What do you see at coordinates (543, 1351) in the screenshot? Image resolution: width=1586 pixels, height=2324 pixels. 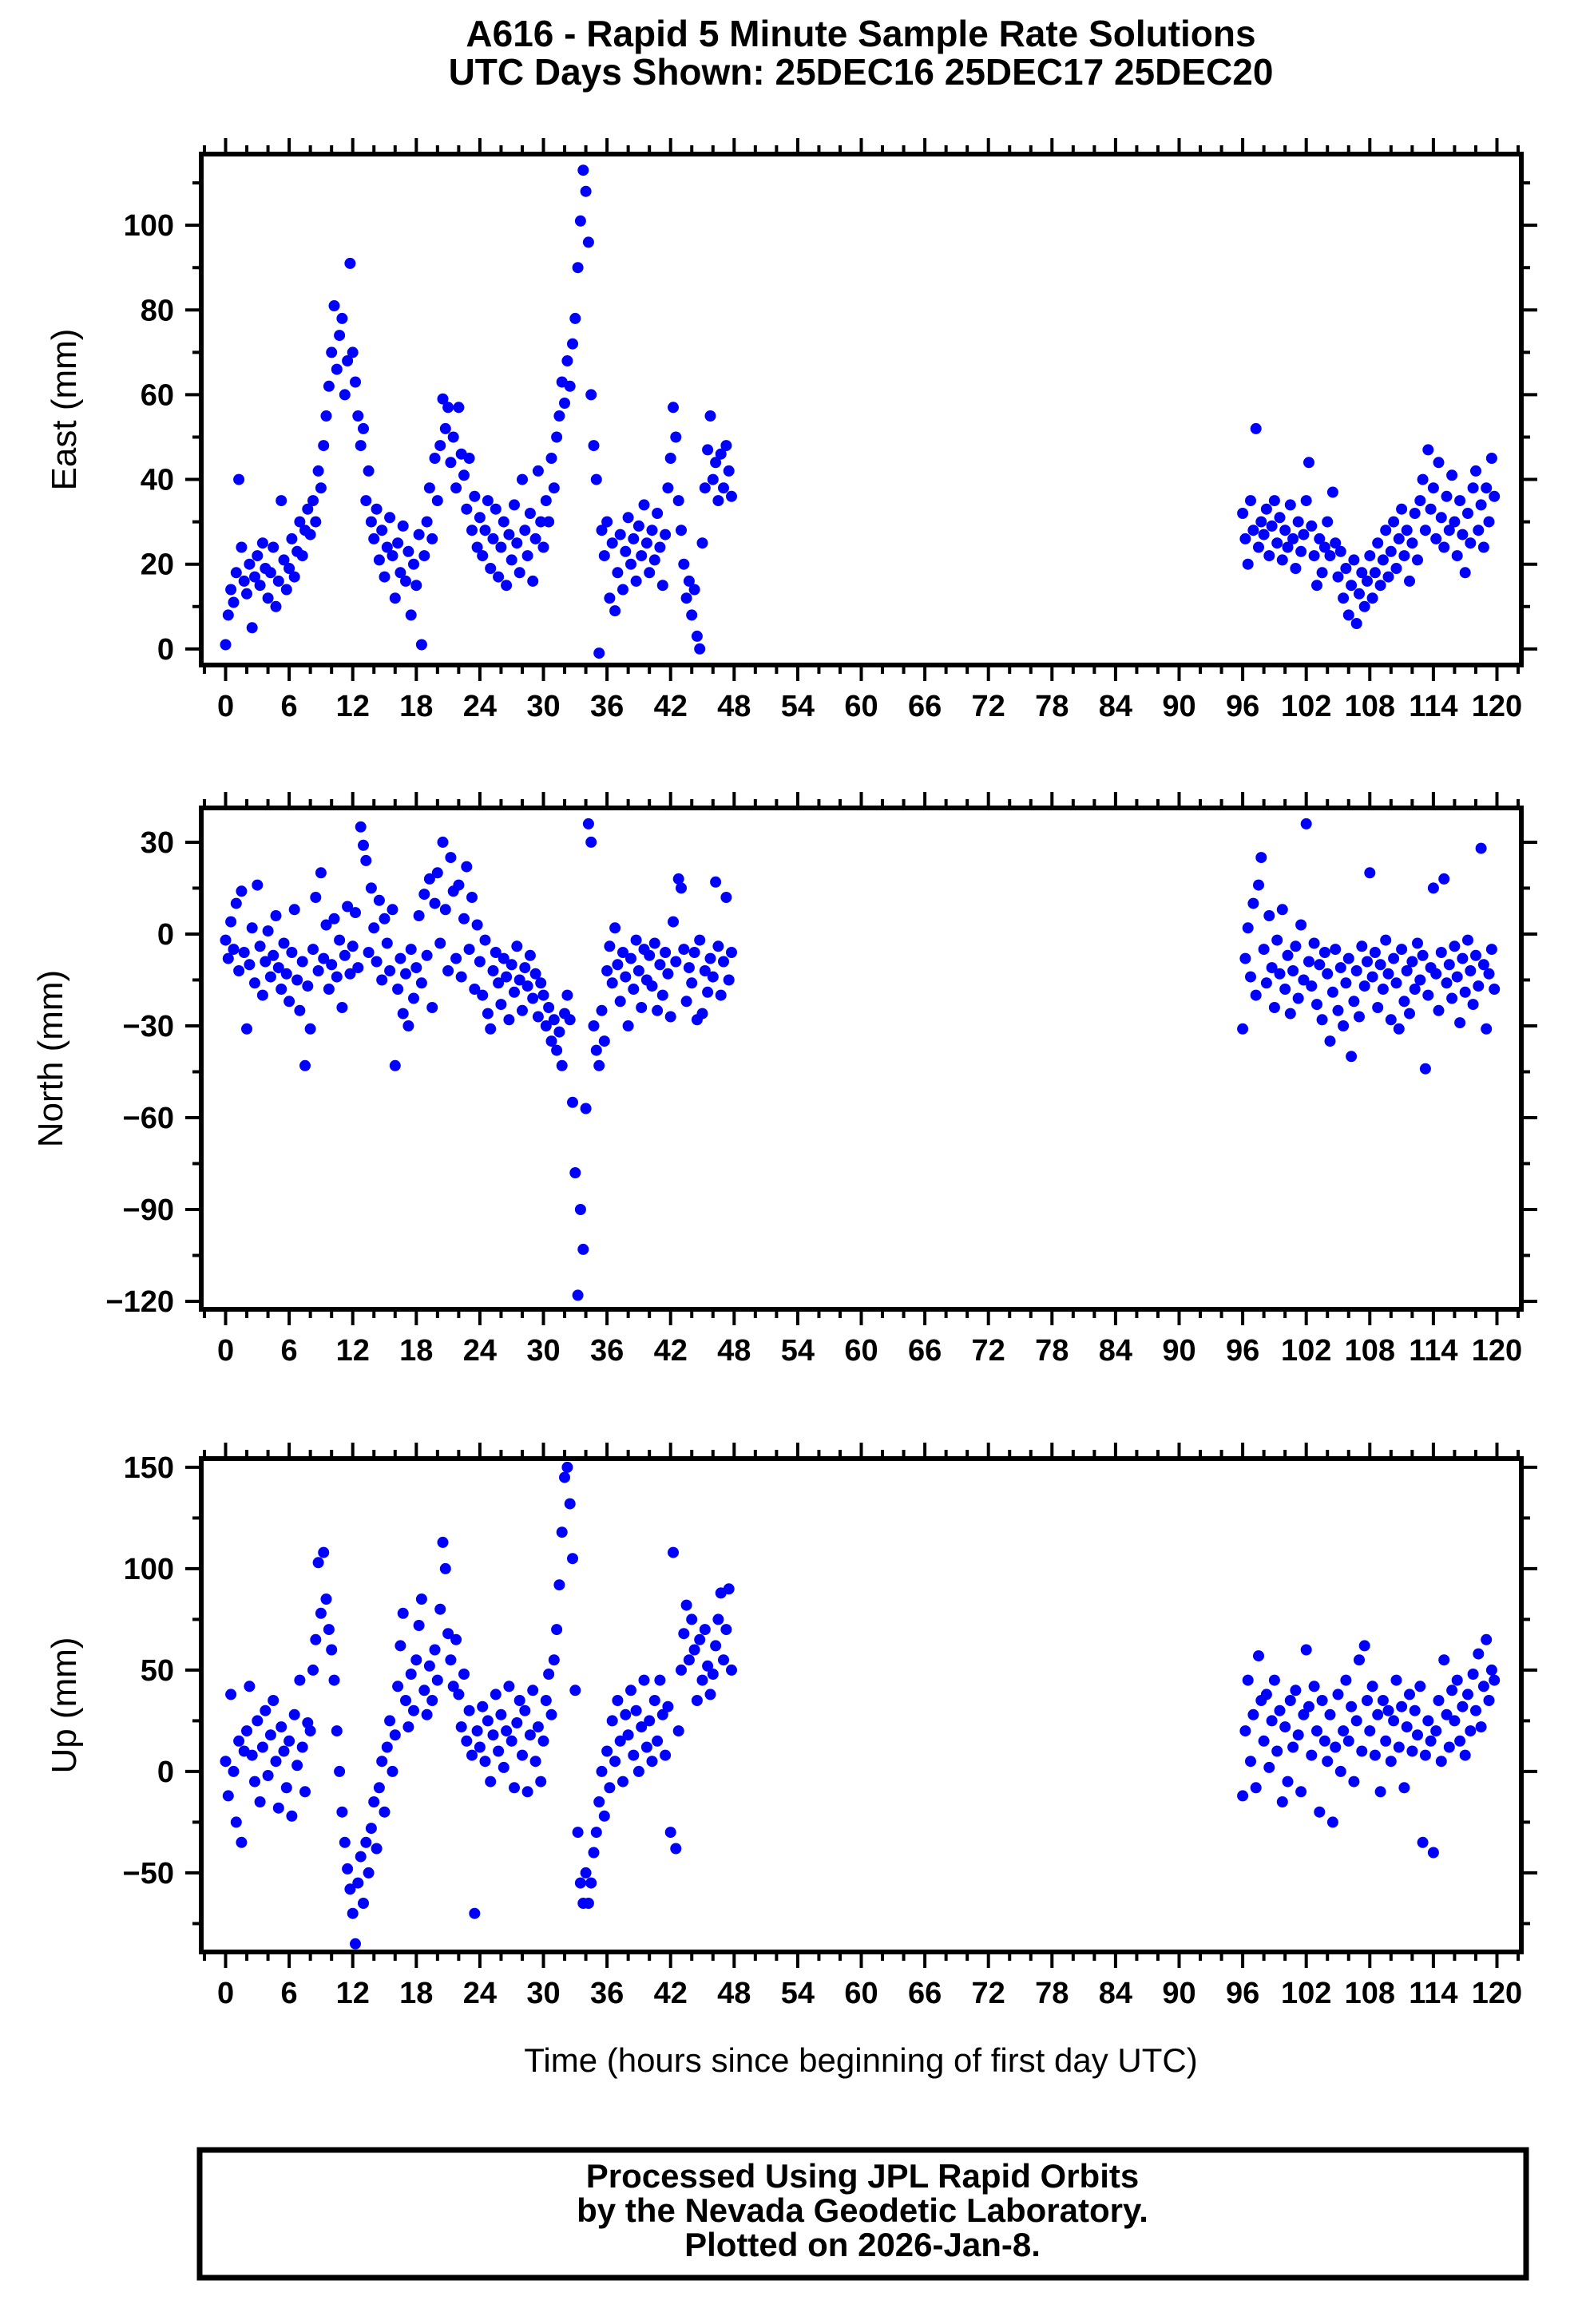 I see `x-tick-label: 30` at bounding box center [543, 1351].